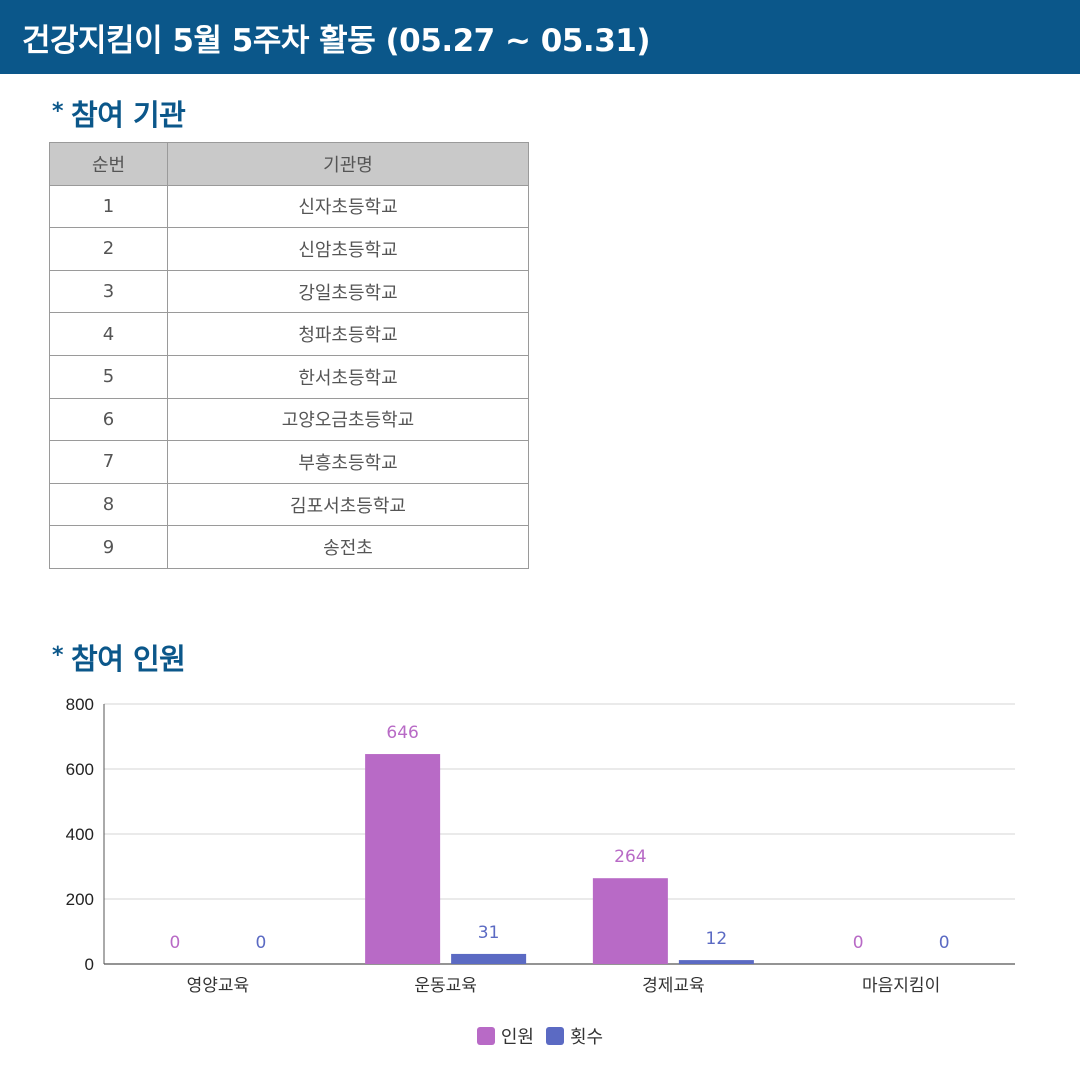 The width and height of the screenshot is (1080, 1080). I want to click on legend-label: 횟수, so click(587, 1037).